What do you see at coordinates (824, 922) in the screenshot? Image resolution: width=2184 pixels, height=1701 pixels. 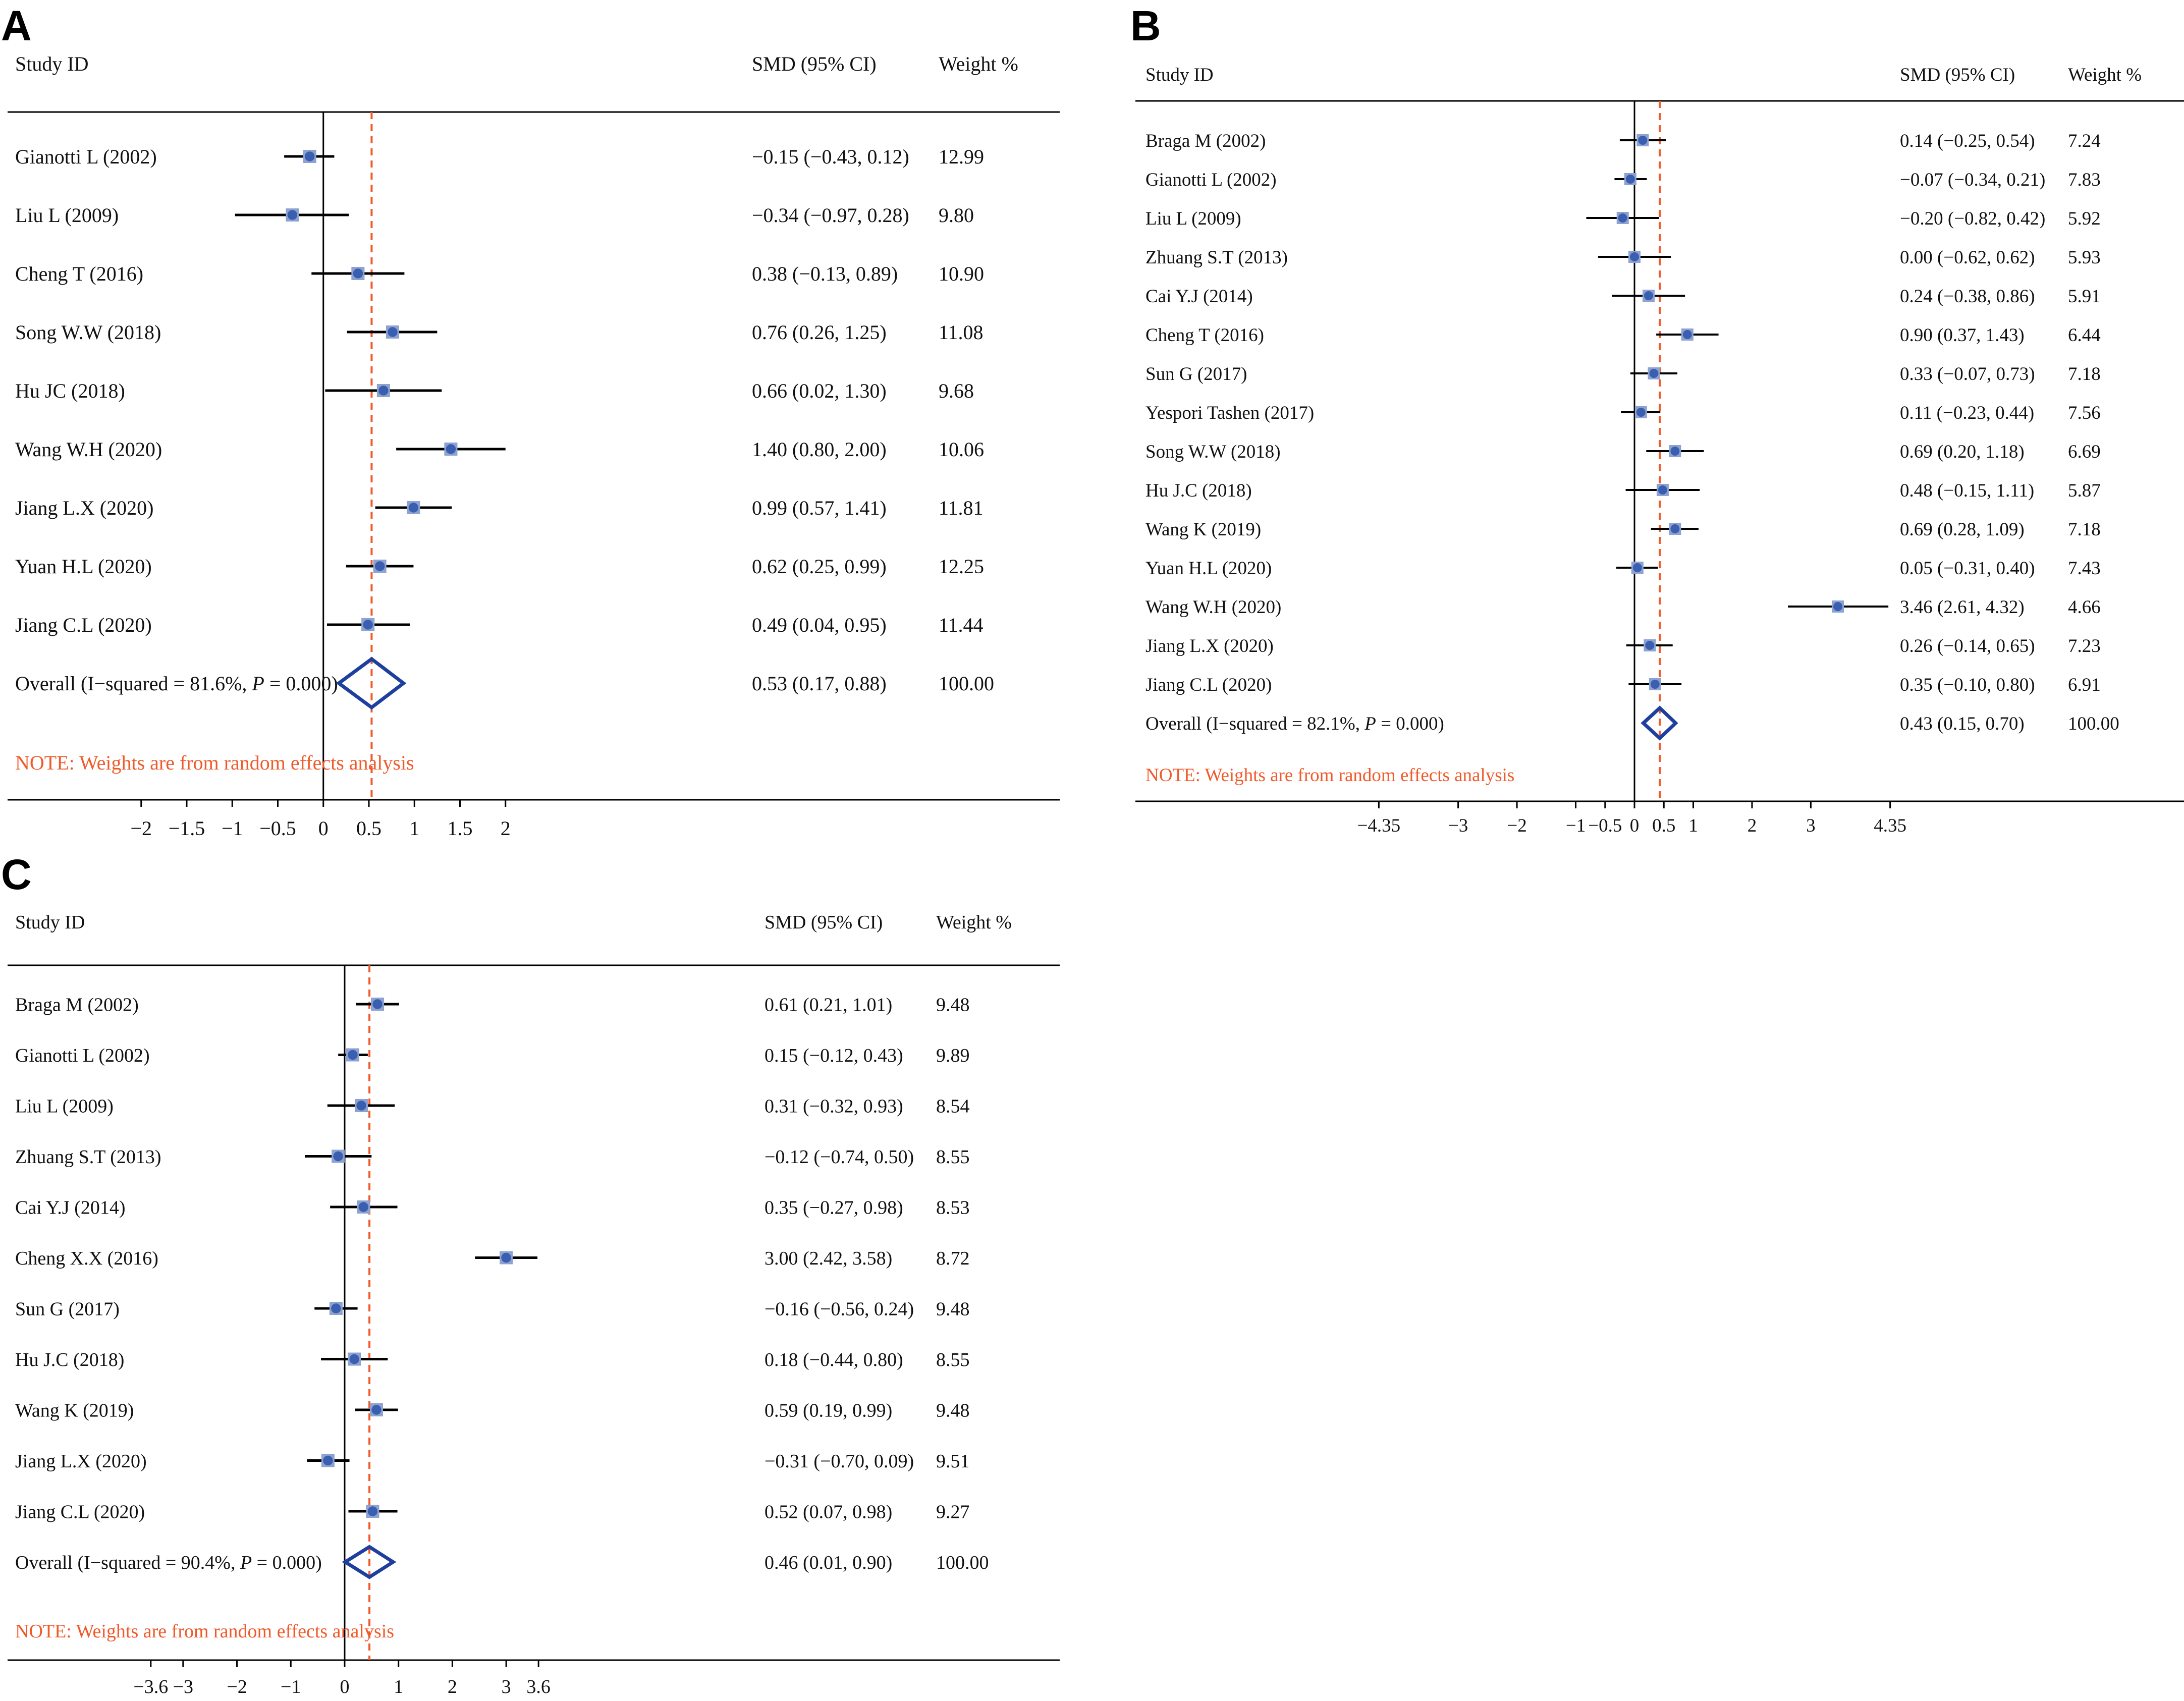 I see `header-smd: SMD (95% CI)` at bounding box center [824, 922].